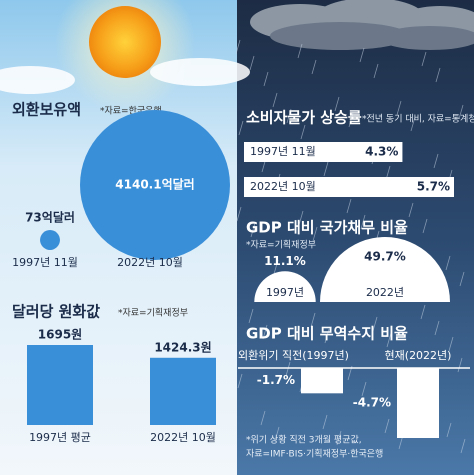 This screenshot has height=475, width=474. I want to click on note: 자료=IMF·BIS·기획재정부·한국은행, so click(314, 454).